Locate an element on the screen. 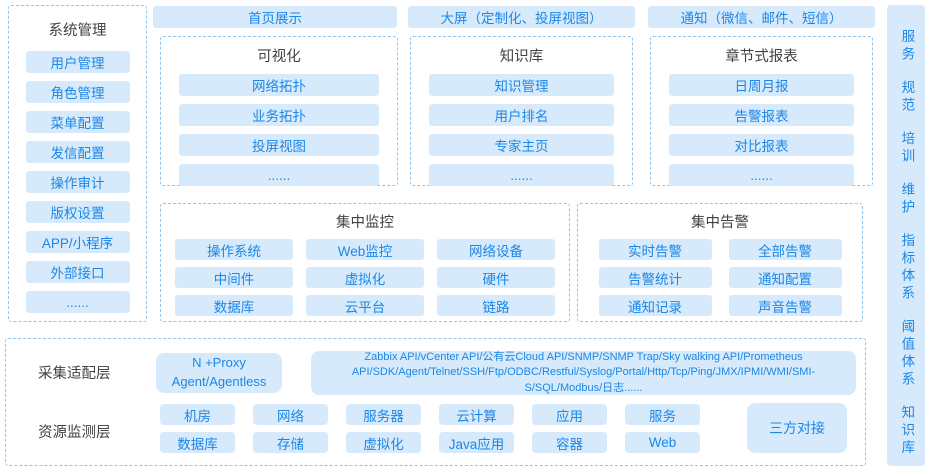 The width and height of the screenshot is (931, 471). knowledge-base-title: 知识库 is located at coordinates (521, 57).